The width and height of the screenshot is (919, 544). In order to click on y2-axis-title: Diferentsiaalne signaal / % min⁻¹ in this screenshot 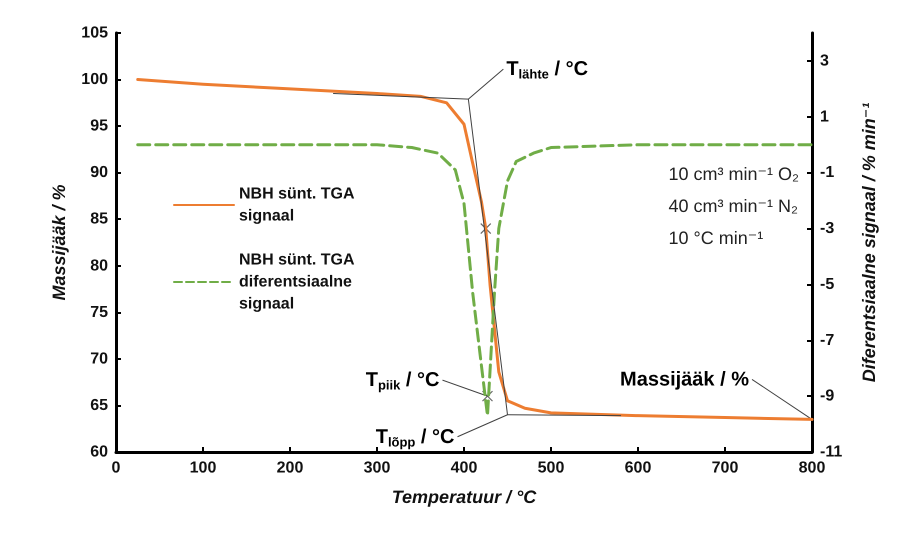, I will do `click(869, 242)`.